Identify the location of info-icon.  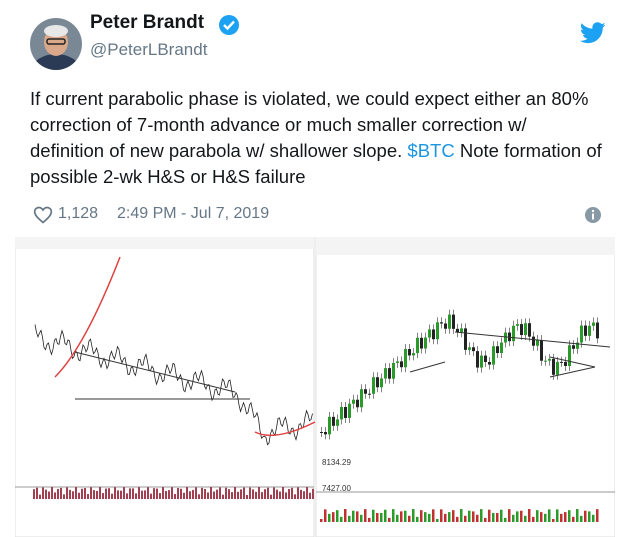
(593, 215).